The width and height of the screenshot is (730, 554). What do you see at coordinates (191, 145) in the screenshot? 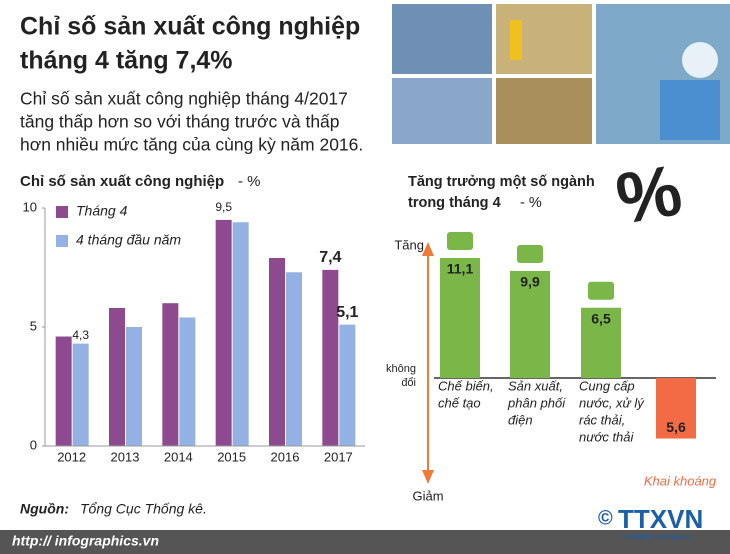
I see `lead-line: hơn nhiều mức tăng của cùng kỳ năm 2016.` at bounding box center [191, 145].